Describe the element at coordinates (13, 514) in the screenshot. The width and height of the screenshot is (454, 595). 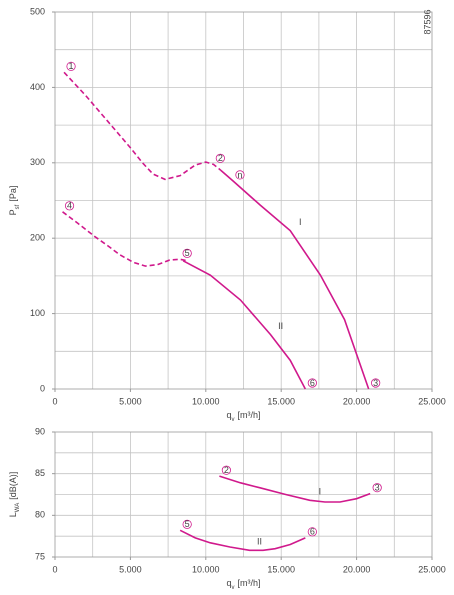
I see `axis-label-main: L` at that location.